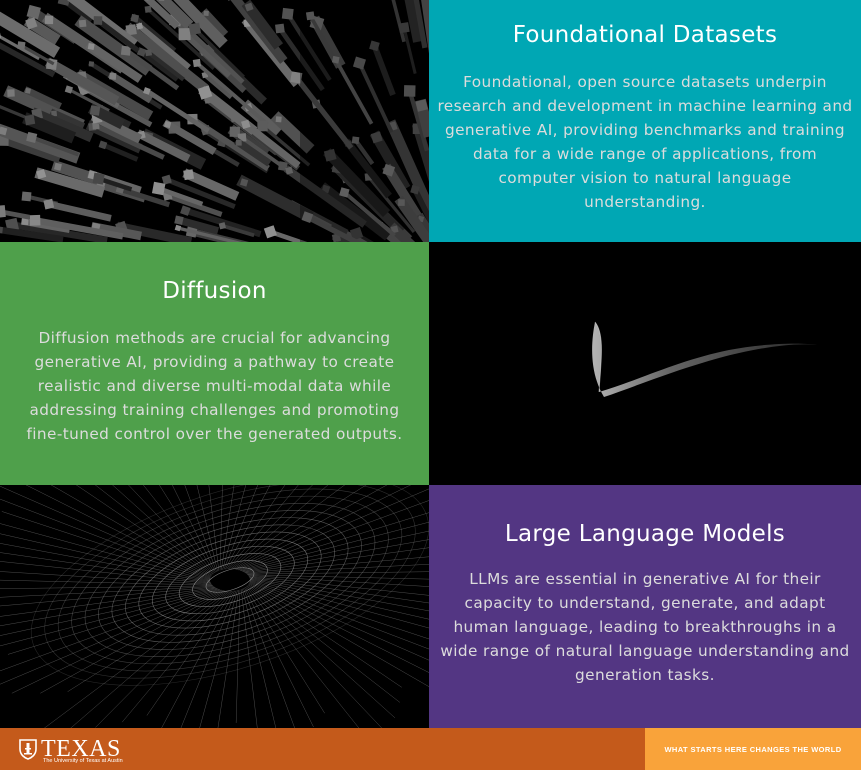 The height and width of the screenshot is (770, 861). Describe the element at coordinates (81, 749) in the screenshot. I see `logo-wordmark: TEXAS` at that location.